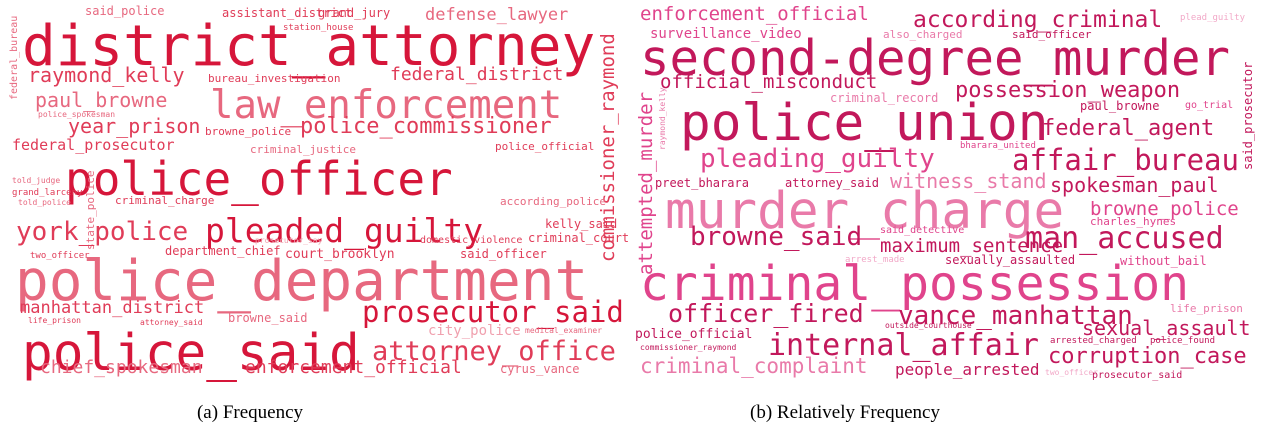 This screenshot has width=1265, height=430. Describe the element at coordinates (301, 281) in the screenshot. I see `word: police_department` at that location.